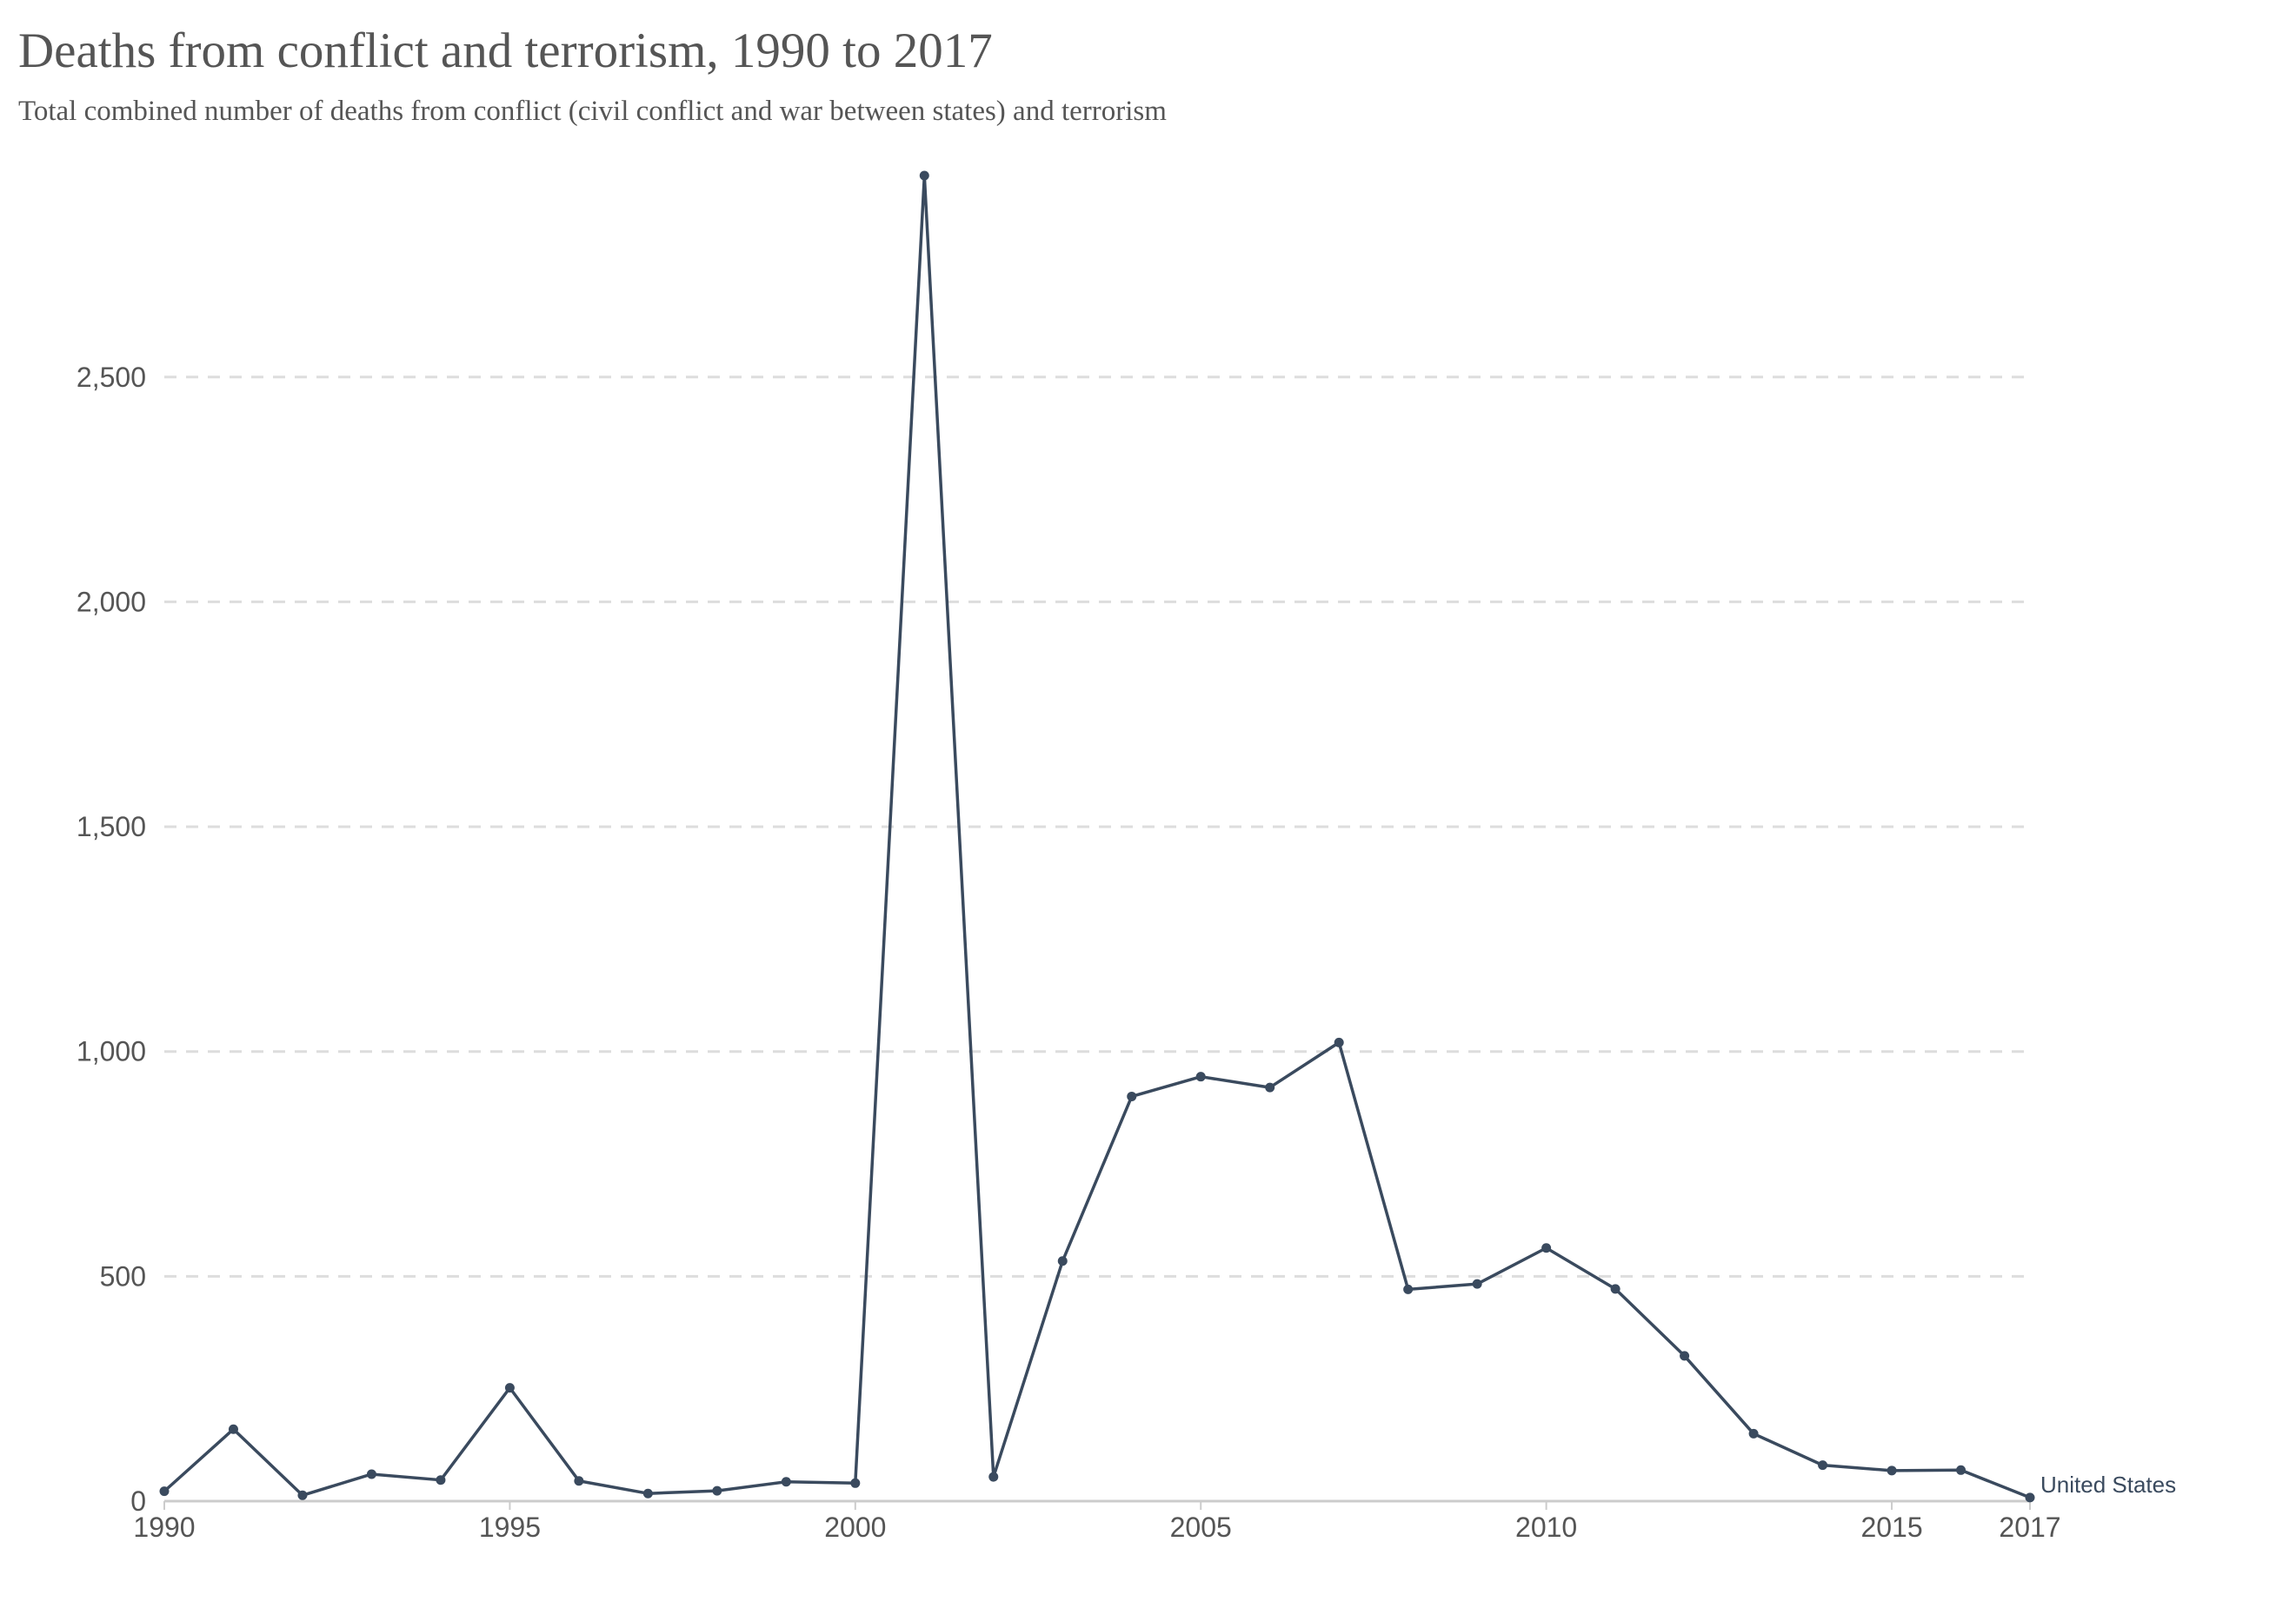 This screenshot has width=2296, height=1615. Describe the element at coordinates (138, 1501) in the screenshot. I see `y-tick-label: 0` at that location.